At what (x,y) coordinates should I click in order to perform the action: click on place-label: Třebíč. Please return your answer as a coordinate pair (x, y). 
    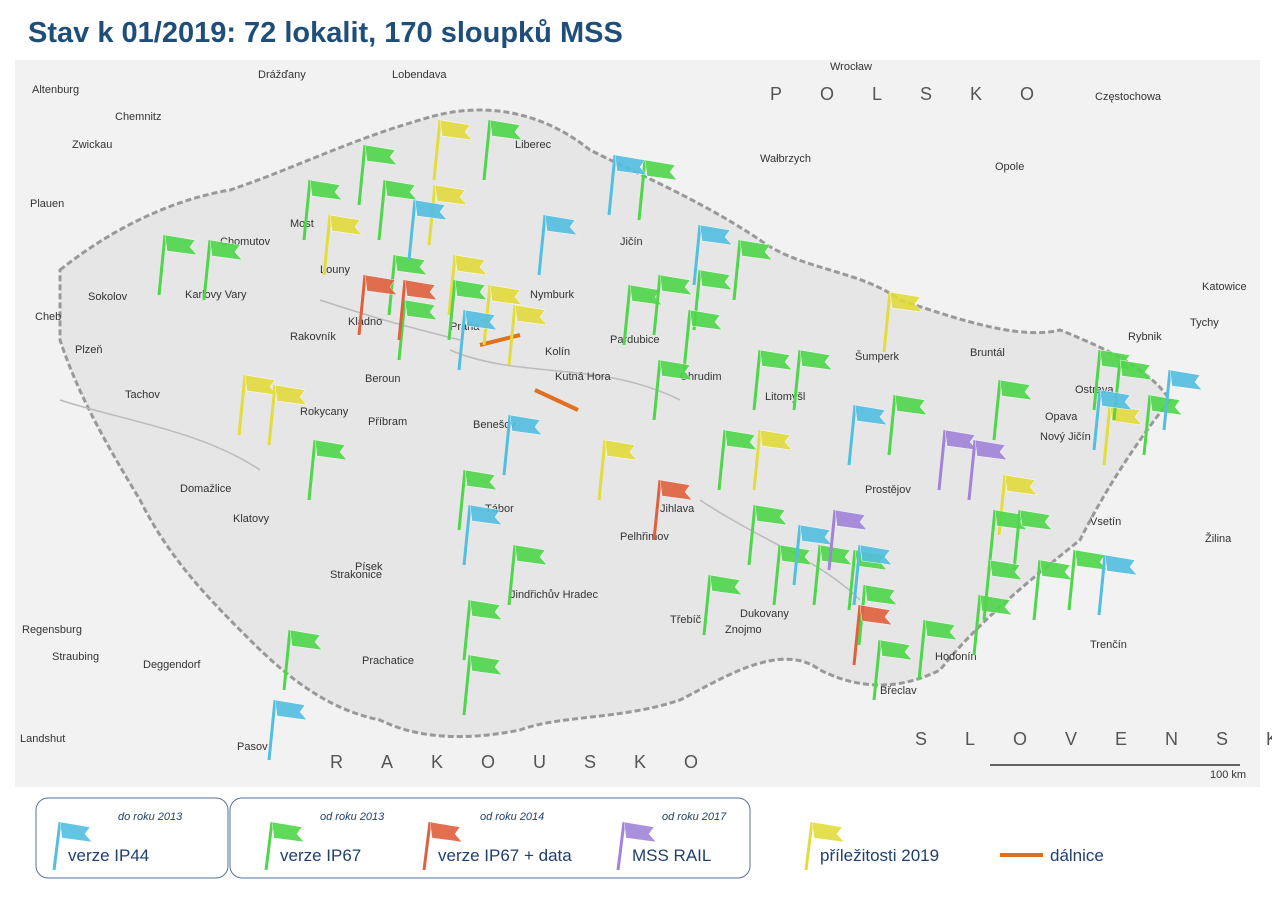
    Looking at the image, I should click on (686, 620).